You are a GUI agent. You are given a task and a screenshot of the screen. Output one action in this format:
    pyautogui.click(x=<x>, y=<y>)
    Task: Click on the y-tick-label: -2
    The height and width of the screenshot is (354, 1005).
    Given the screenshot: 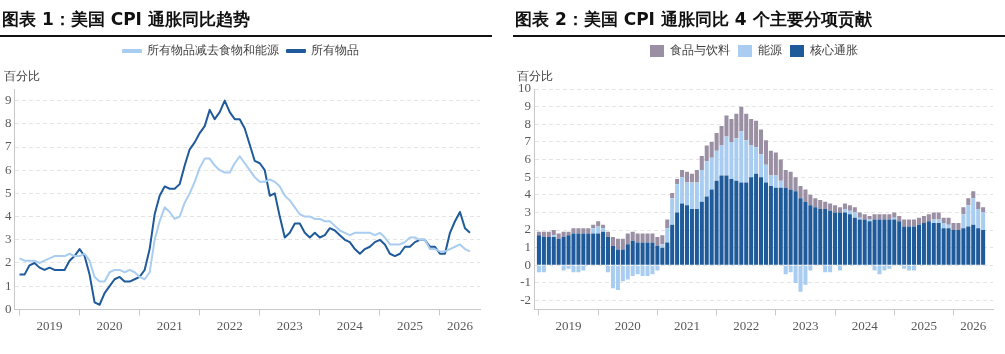 What is the action you would take?
    pyautogui.click(x=525, y=300)
    